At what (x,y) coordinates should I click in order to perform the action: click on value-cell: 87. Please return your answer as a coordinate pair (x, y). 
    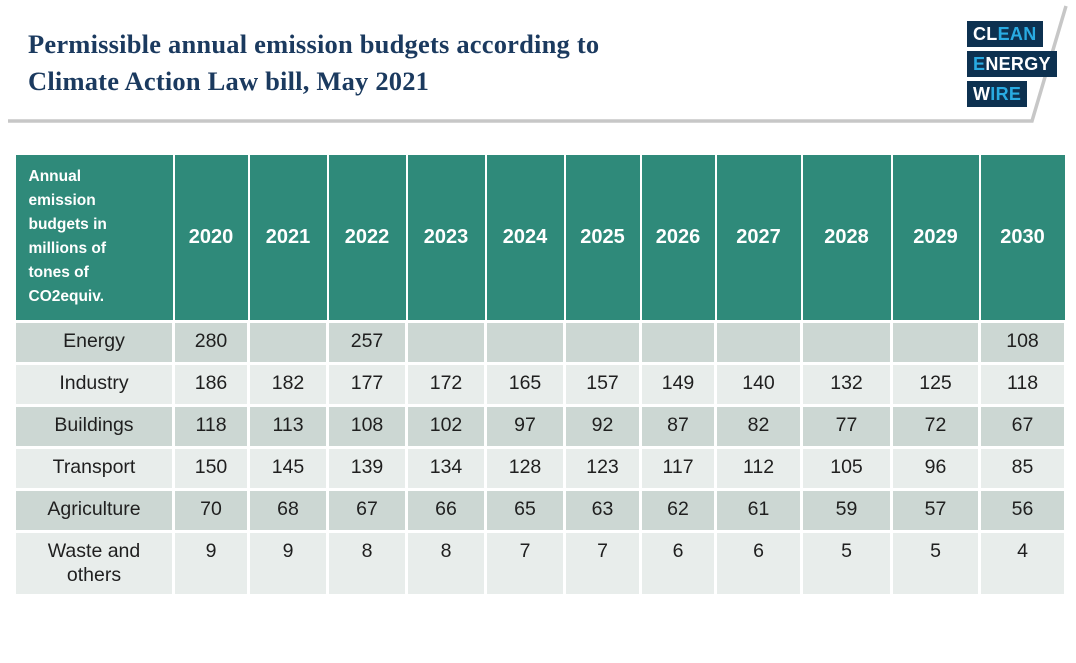
    Looking at the image, I should click on (678, 426).